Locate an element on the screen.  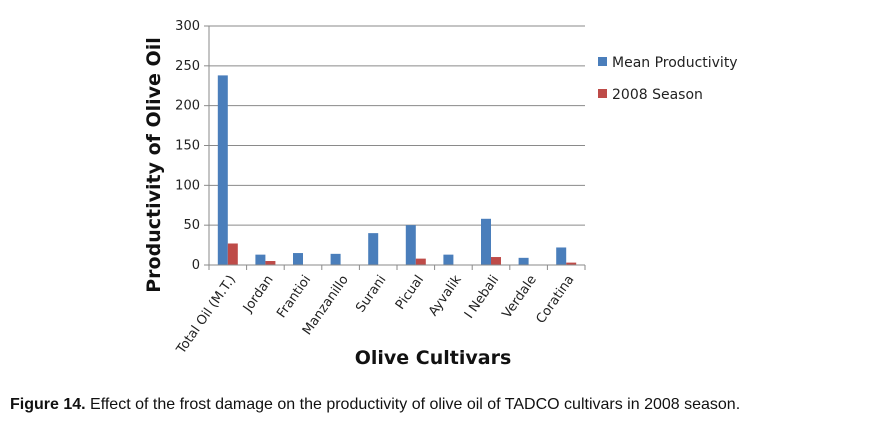
bar-2008-season-coratina is located at coordinates (571, 263).